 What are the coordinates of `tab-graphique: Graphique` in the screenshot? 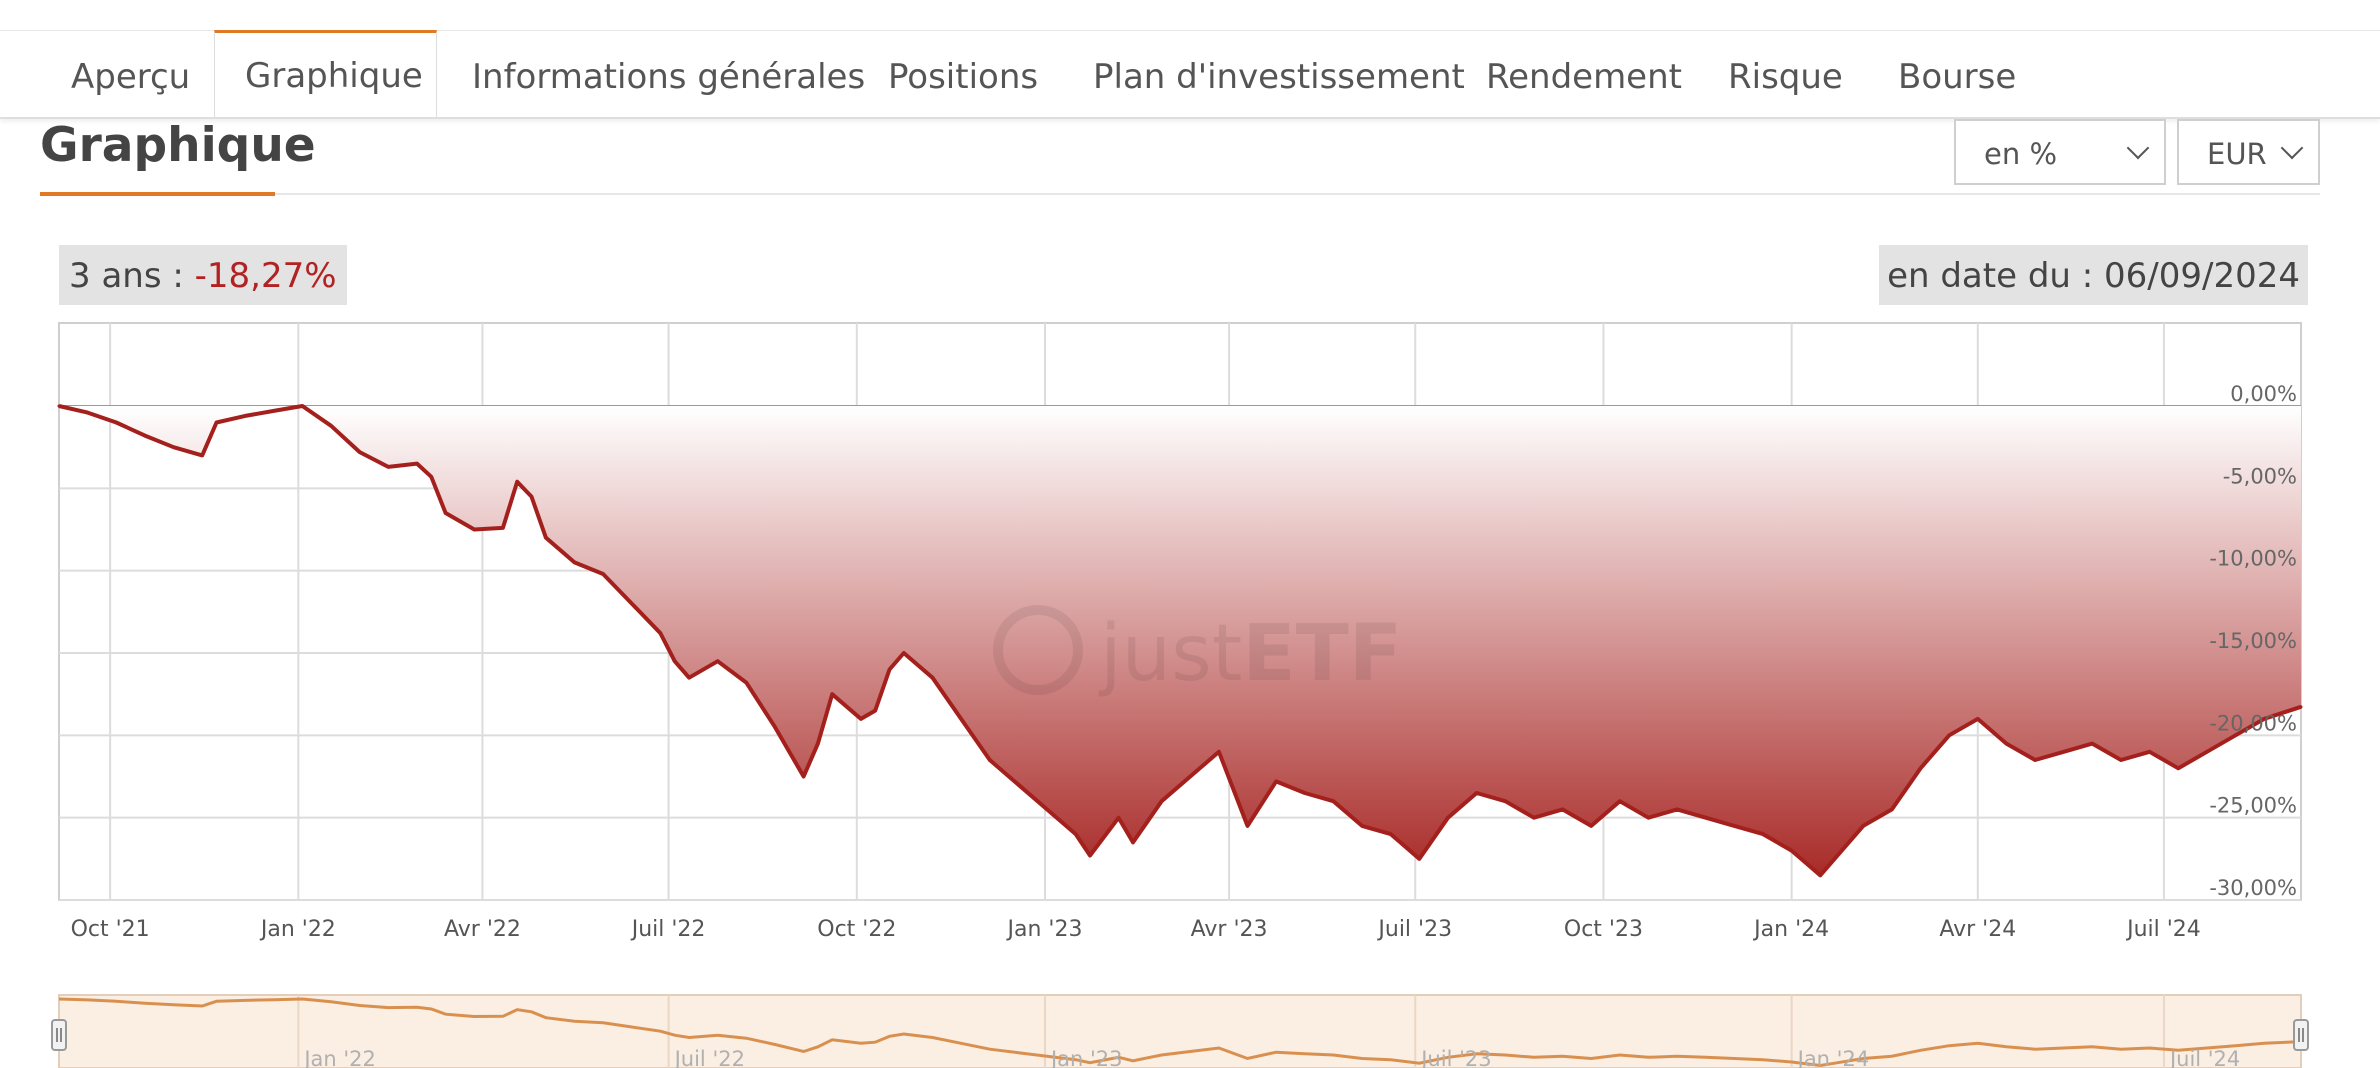 It's located at (325, 73).